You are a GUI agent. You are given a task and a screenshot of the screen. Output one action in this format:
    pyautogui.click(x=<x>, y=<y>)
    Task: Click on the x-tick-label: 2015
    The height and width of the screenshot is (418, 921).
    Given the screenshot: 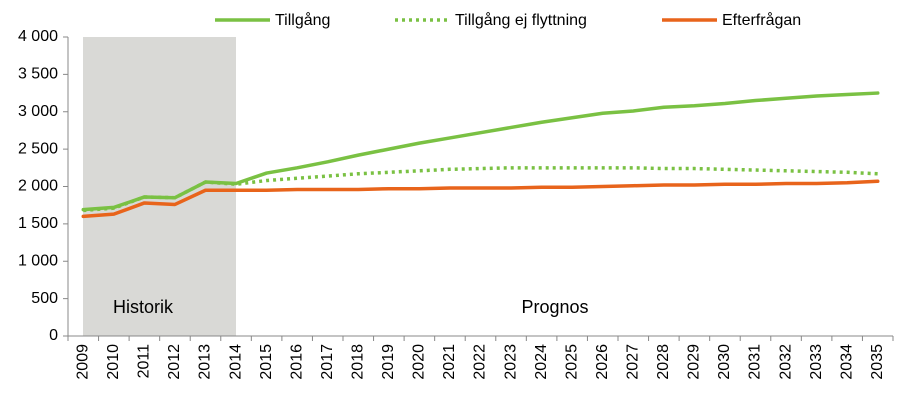 What is the action you would take?
    pyautogui.click(x=266, y=362)
    